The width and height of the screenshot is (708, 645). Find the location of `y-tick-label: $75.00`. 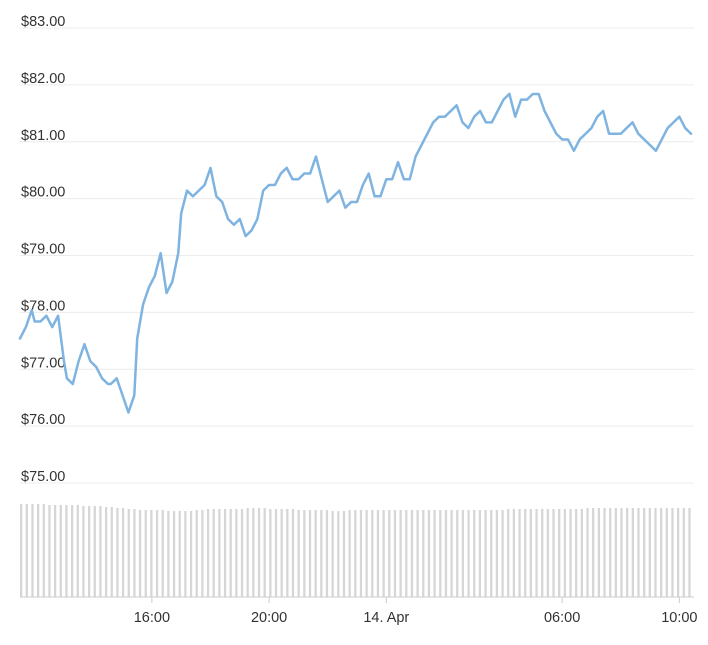

y-tick-label: $75.00 is located at coordinates (43, 477).